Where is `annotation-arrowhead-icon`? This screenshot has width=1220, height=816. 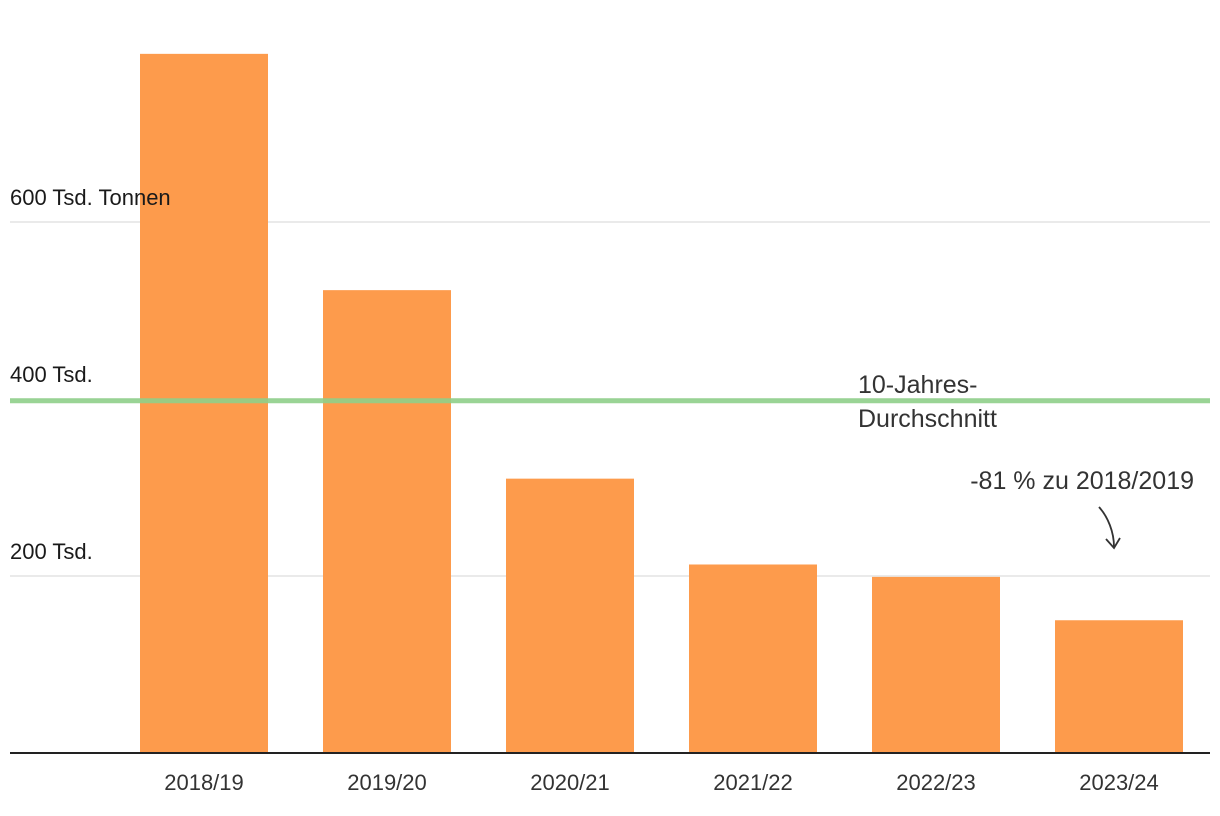
annotation-arrowhead-icon is located at coordinates (1113, 543).